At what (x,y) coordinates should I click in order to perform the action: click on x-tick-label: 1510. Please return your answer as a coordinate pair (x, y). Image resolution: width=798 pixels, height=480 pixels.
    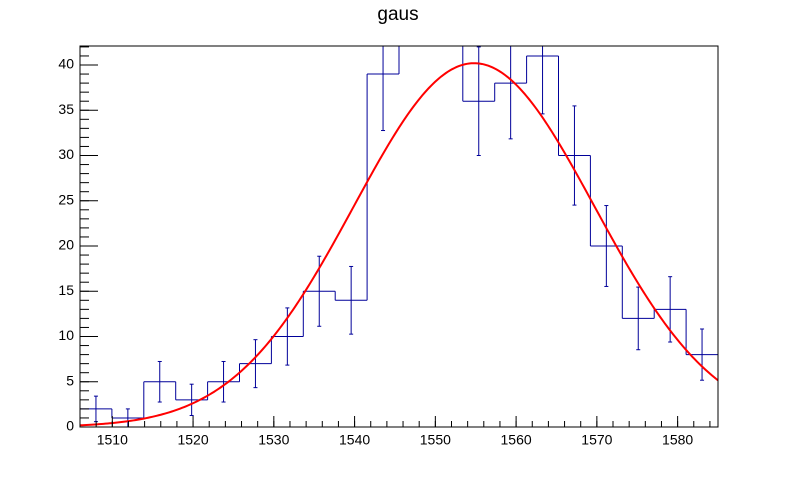
    Looking at the image, I should click on (112, 440).